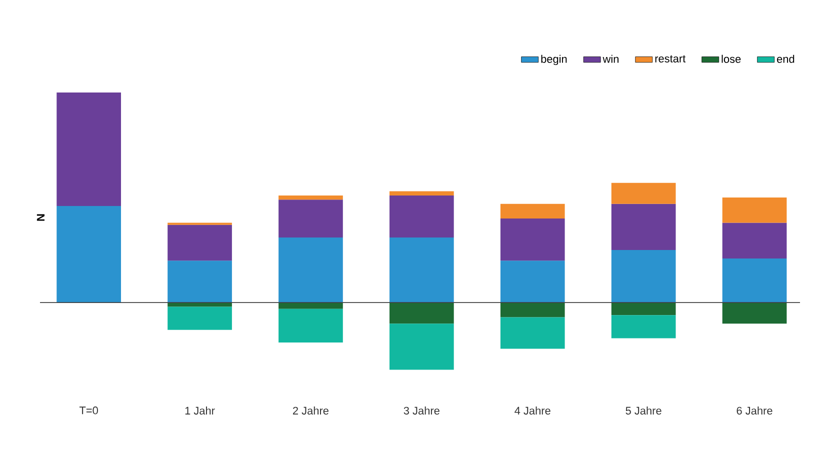 Image resolution: width=835 pixels, height=458 pixels. Describe the element at coordinates (200, 410) in the screenshot. I see `x-tick-label: 1 Jahr` at that location.